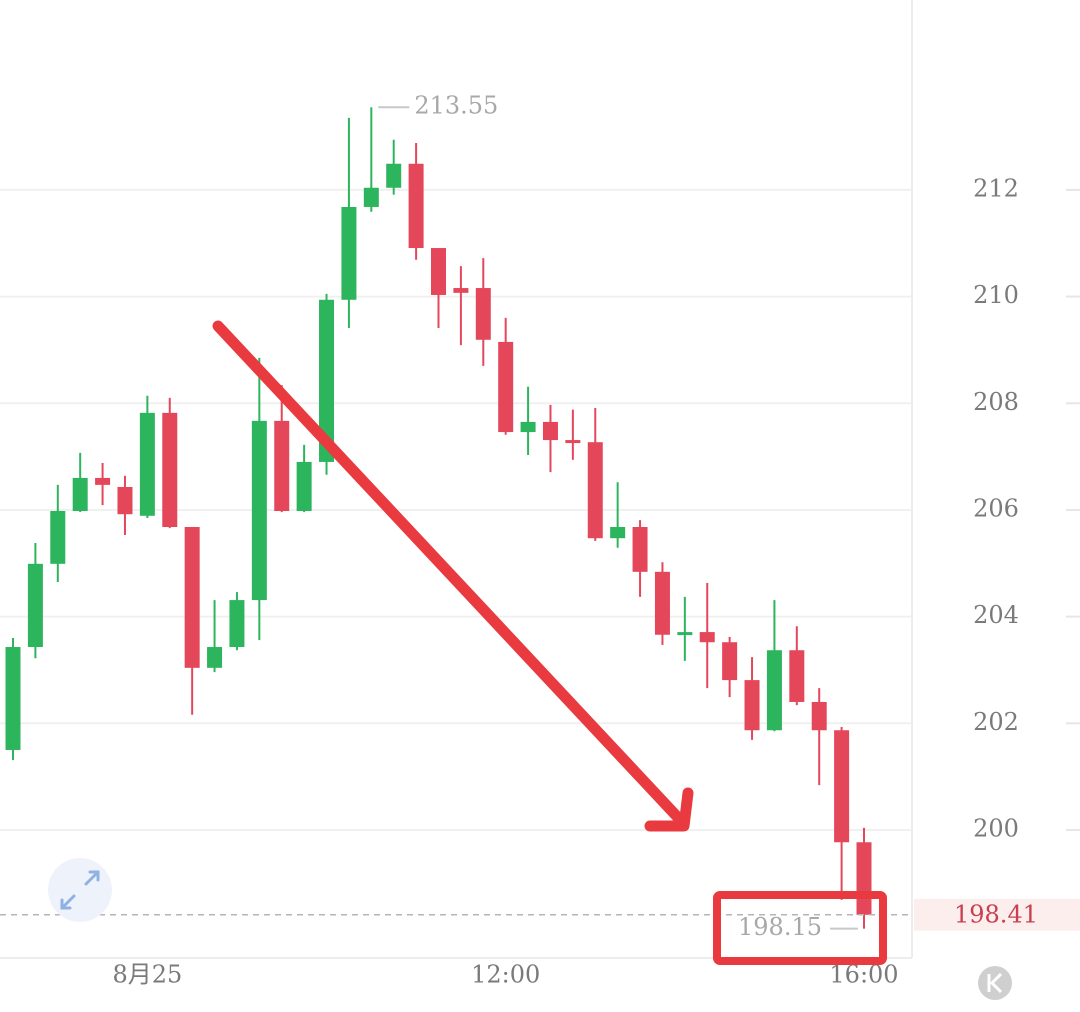 The height and width of the screenshot is (1012, 1080). What do you see at coordinates (996, 508) in the screenshot?
I see `y-tick-label: 206` at bounding box center [996, 508].